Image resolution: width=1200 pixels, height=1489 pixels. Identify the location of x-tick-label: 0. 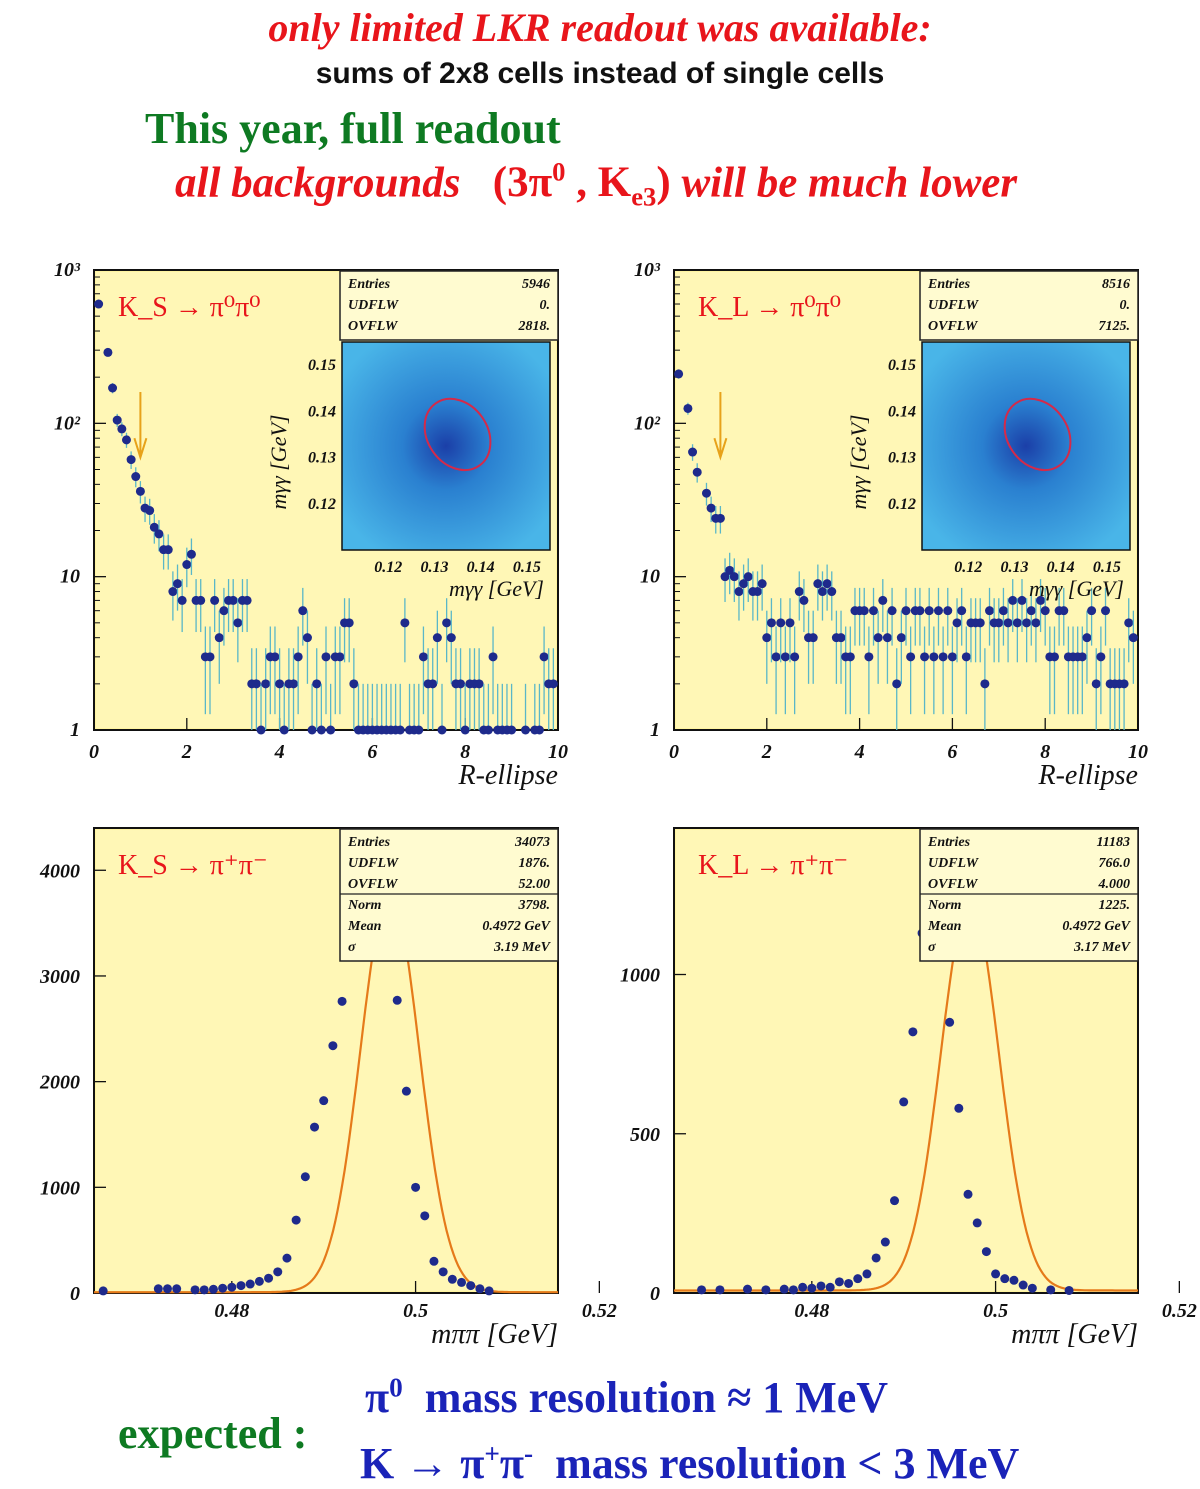
(94, 752).